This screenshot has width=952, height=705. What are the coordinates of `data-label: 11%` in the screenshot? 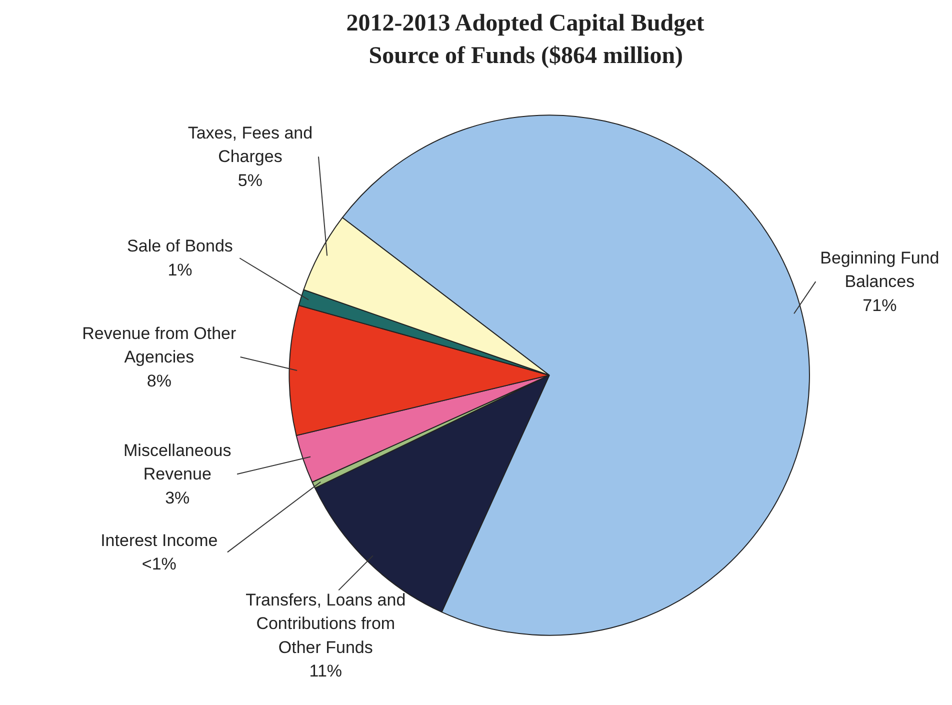 It's located at (325, 671).